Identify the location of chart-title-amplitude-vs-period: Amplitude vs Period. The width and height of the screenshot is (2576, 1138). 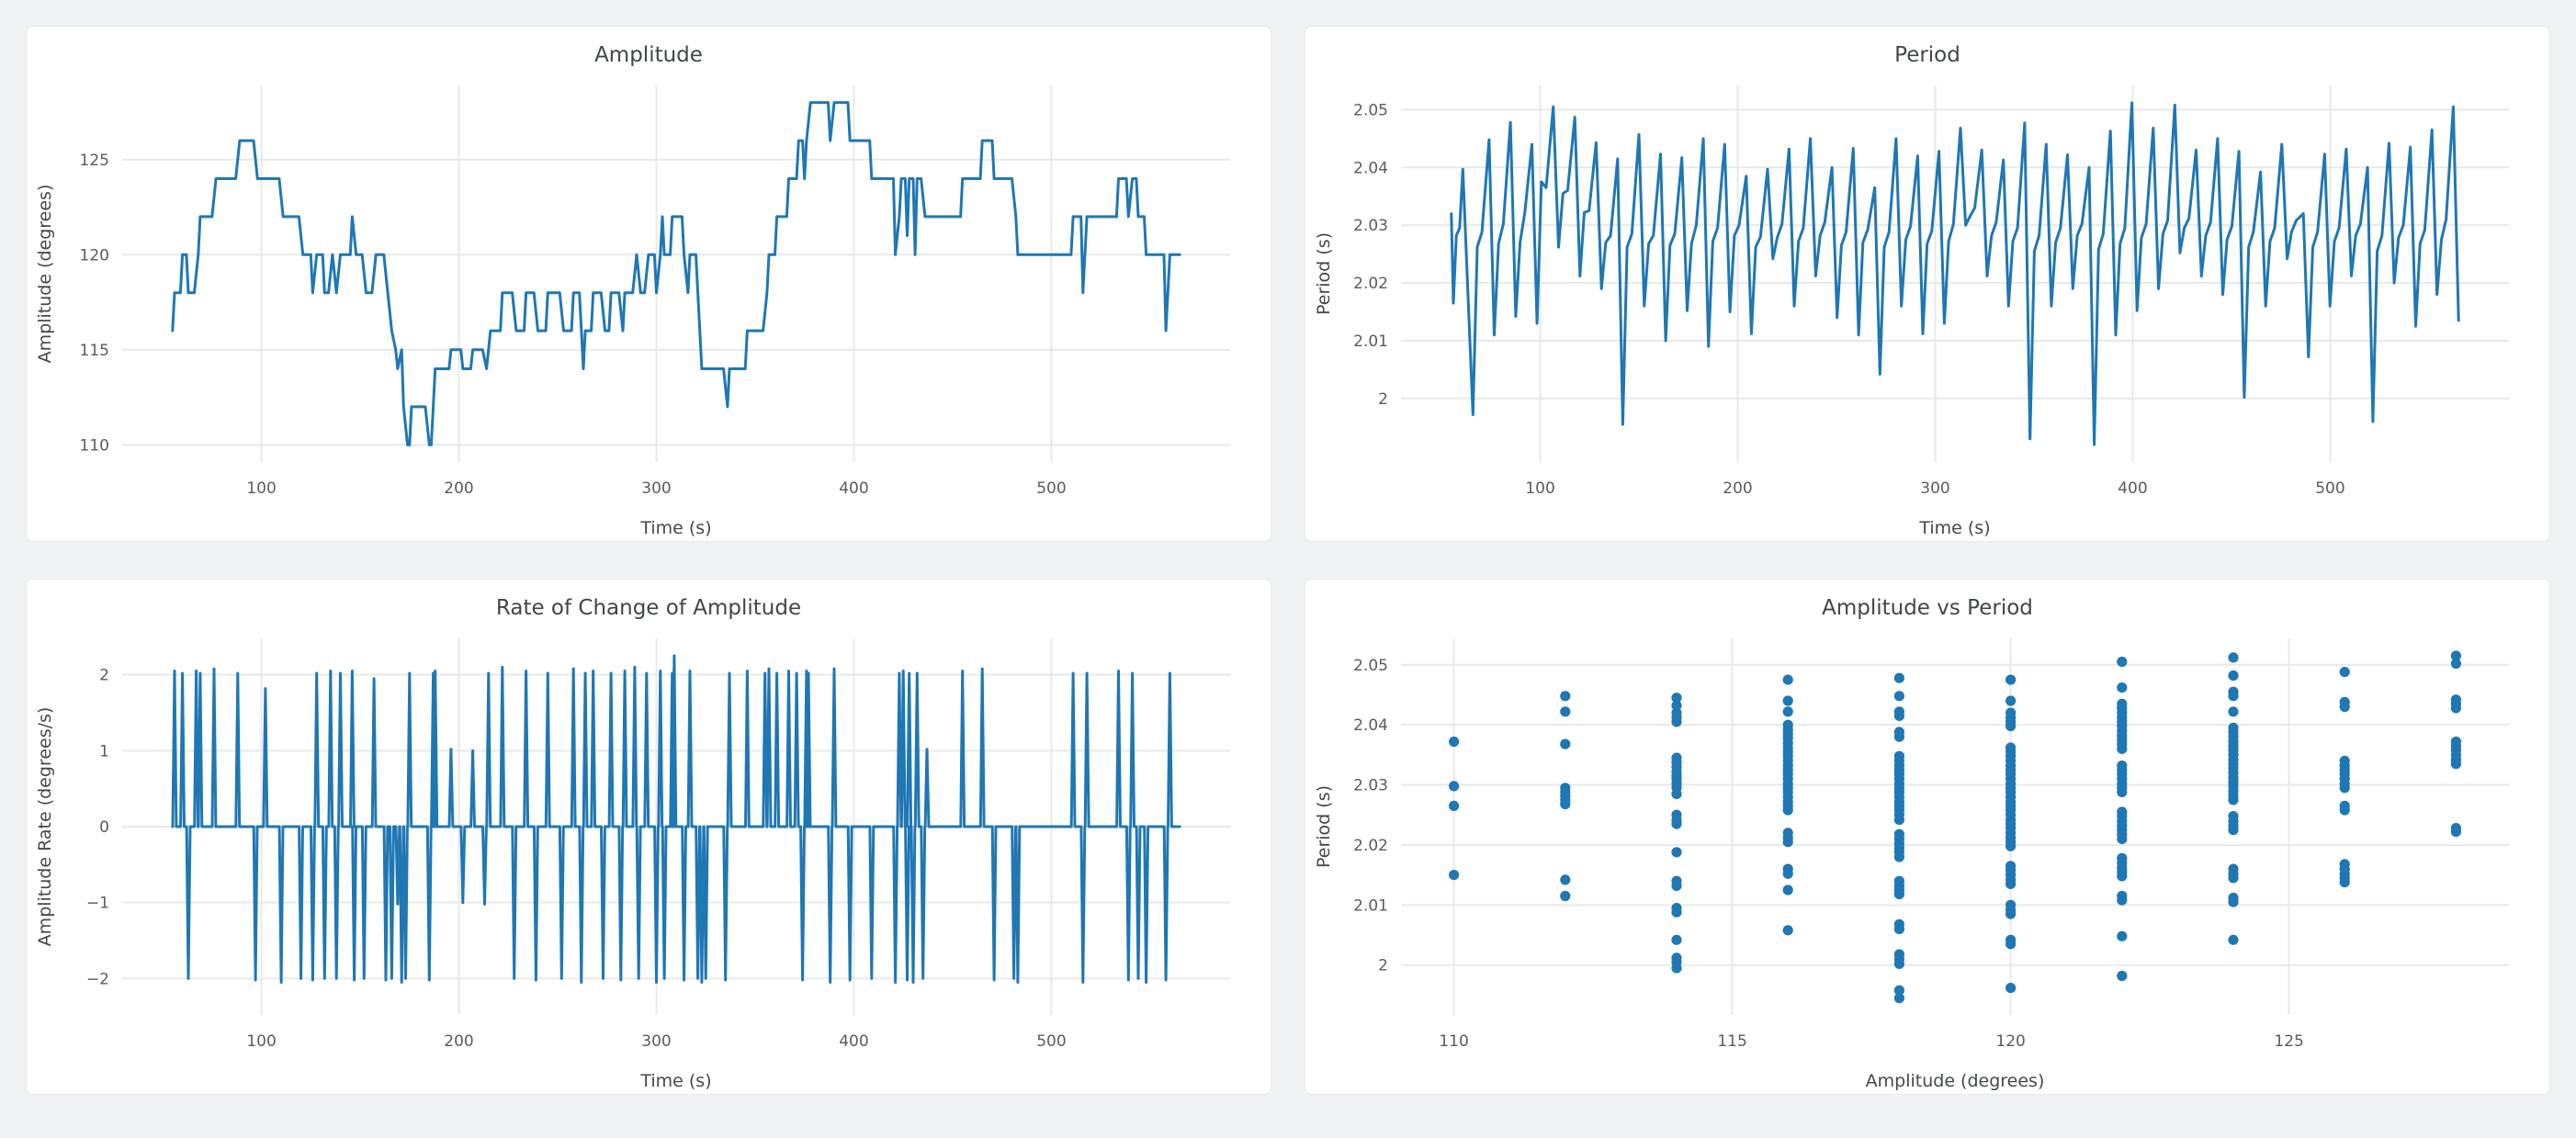
(1927, 608).